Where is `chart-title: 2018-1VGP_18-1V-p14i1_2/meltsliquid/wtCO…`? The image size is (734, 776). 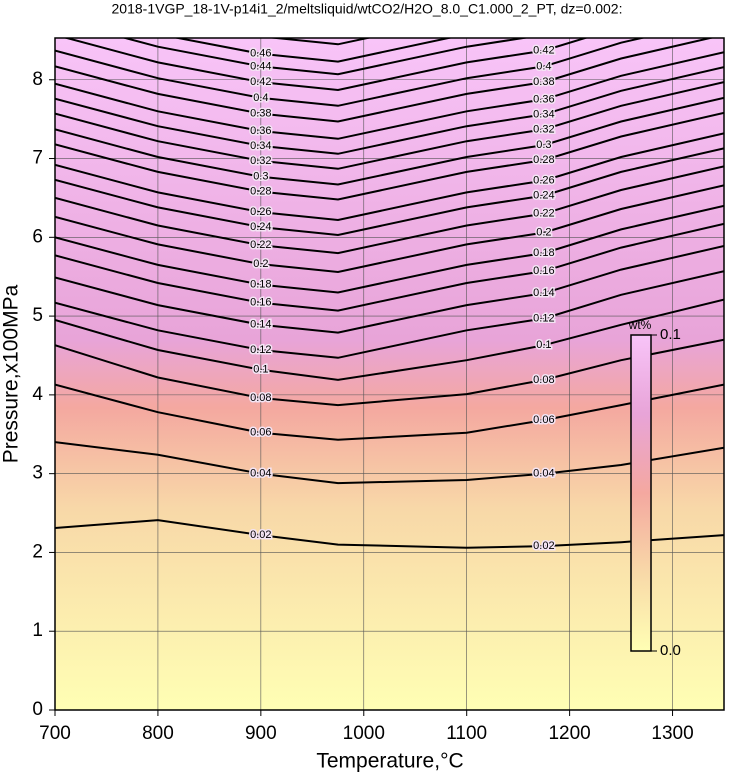 chart-title: 2018-1VGP_18-1V-p14i1_2/meltsliquid/wtCO… is located at coordinates (367, 9).